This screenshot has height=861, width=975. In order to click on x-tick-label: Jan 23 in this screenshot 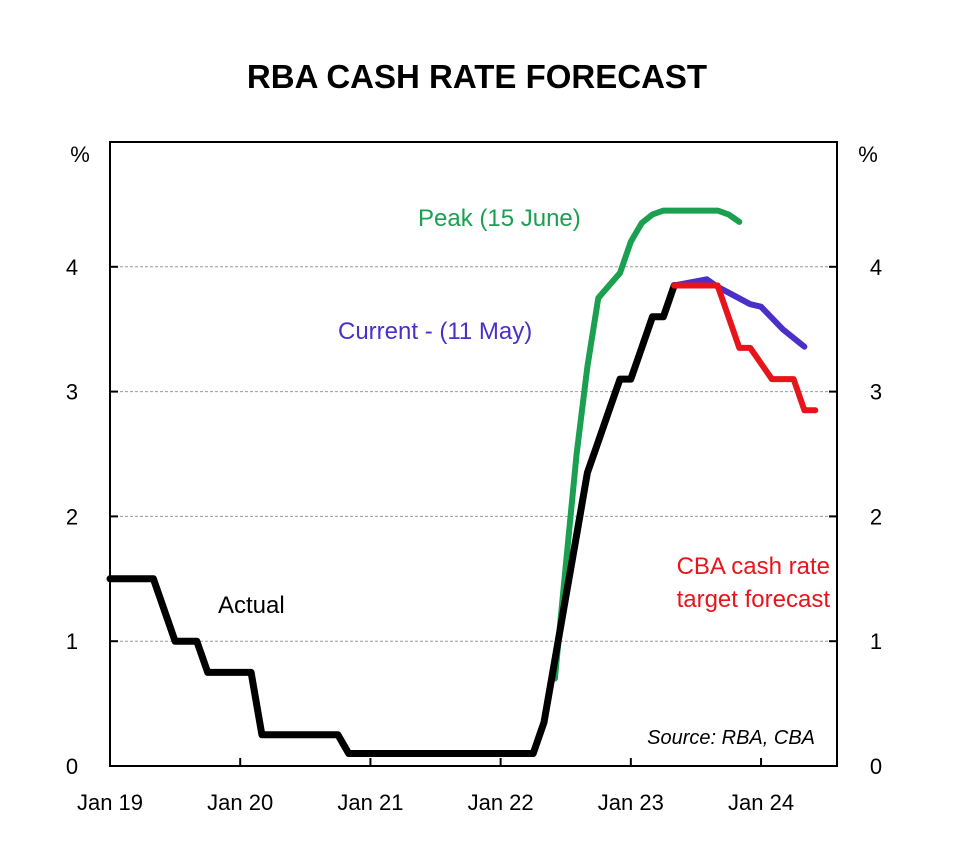, I will do `click(631, 802)`.